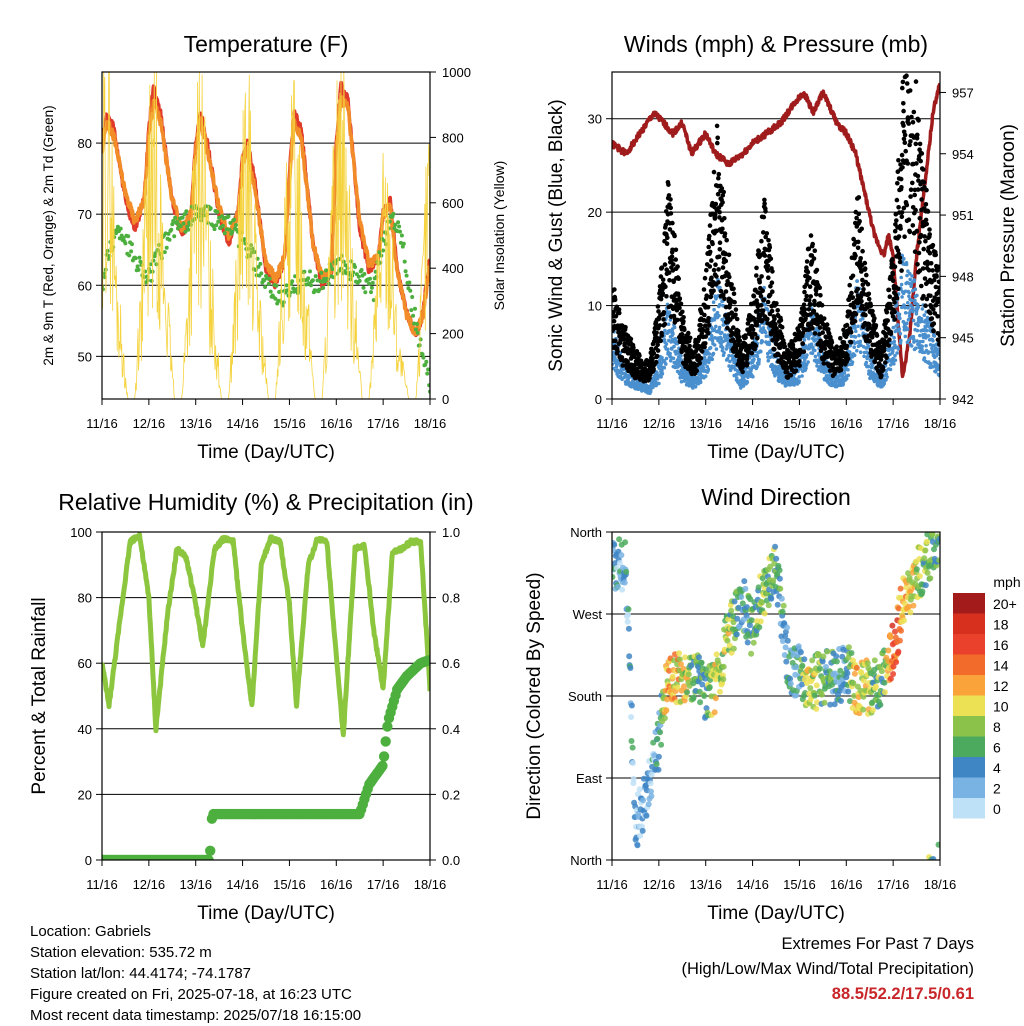 The height and width of the screenshot is (1026, 1024). What do you see at coordinates (85, 214) in the screenshot?
I see `temperature-y-tick-label: 70` at bounding box center [85, 214].